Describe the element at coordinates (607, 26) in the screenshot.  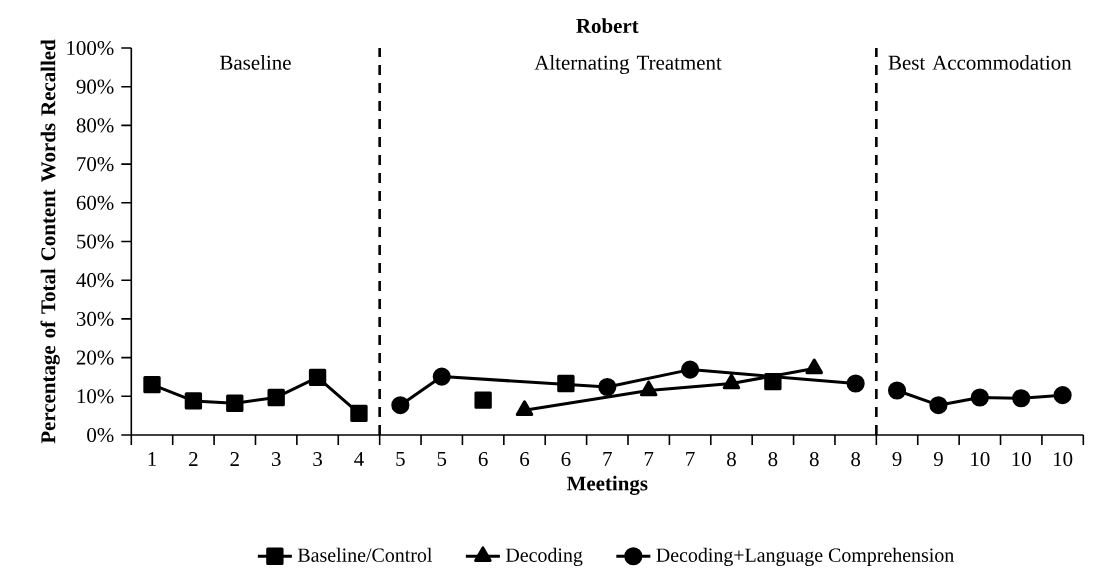
I see `chart-title: Robert` at that location.